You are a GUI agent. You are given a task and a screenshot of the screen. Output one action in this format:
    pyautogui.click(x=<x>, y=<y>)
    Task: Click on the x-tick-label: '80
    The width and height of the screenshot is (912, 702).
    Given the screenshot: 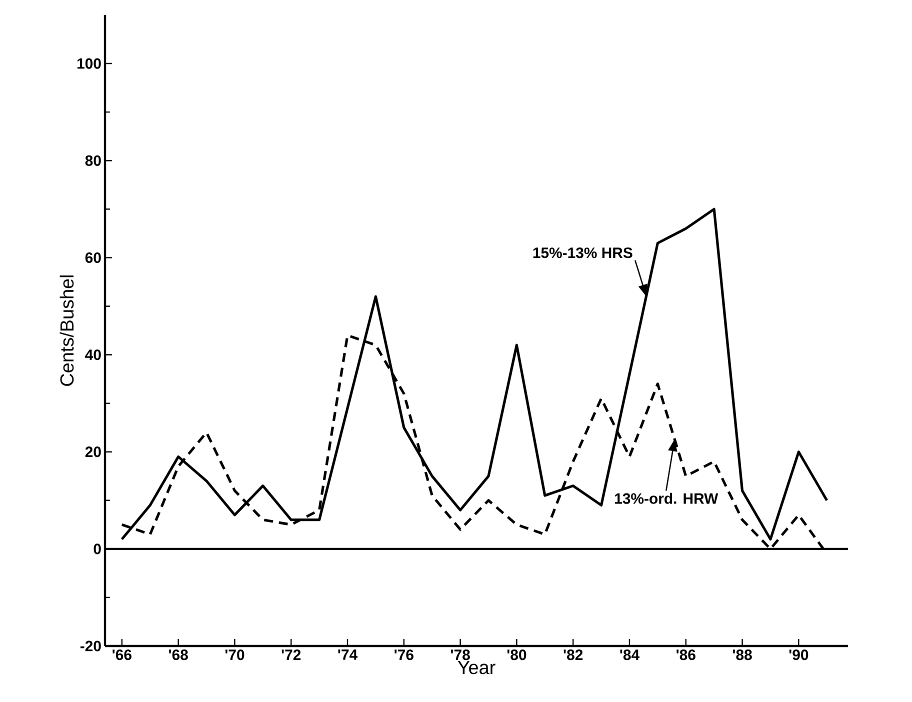 What is the action you would take?
    pyautogui.click(x=516, y=655)
    